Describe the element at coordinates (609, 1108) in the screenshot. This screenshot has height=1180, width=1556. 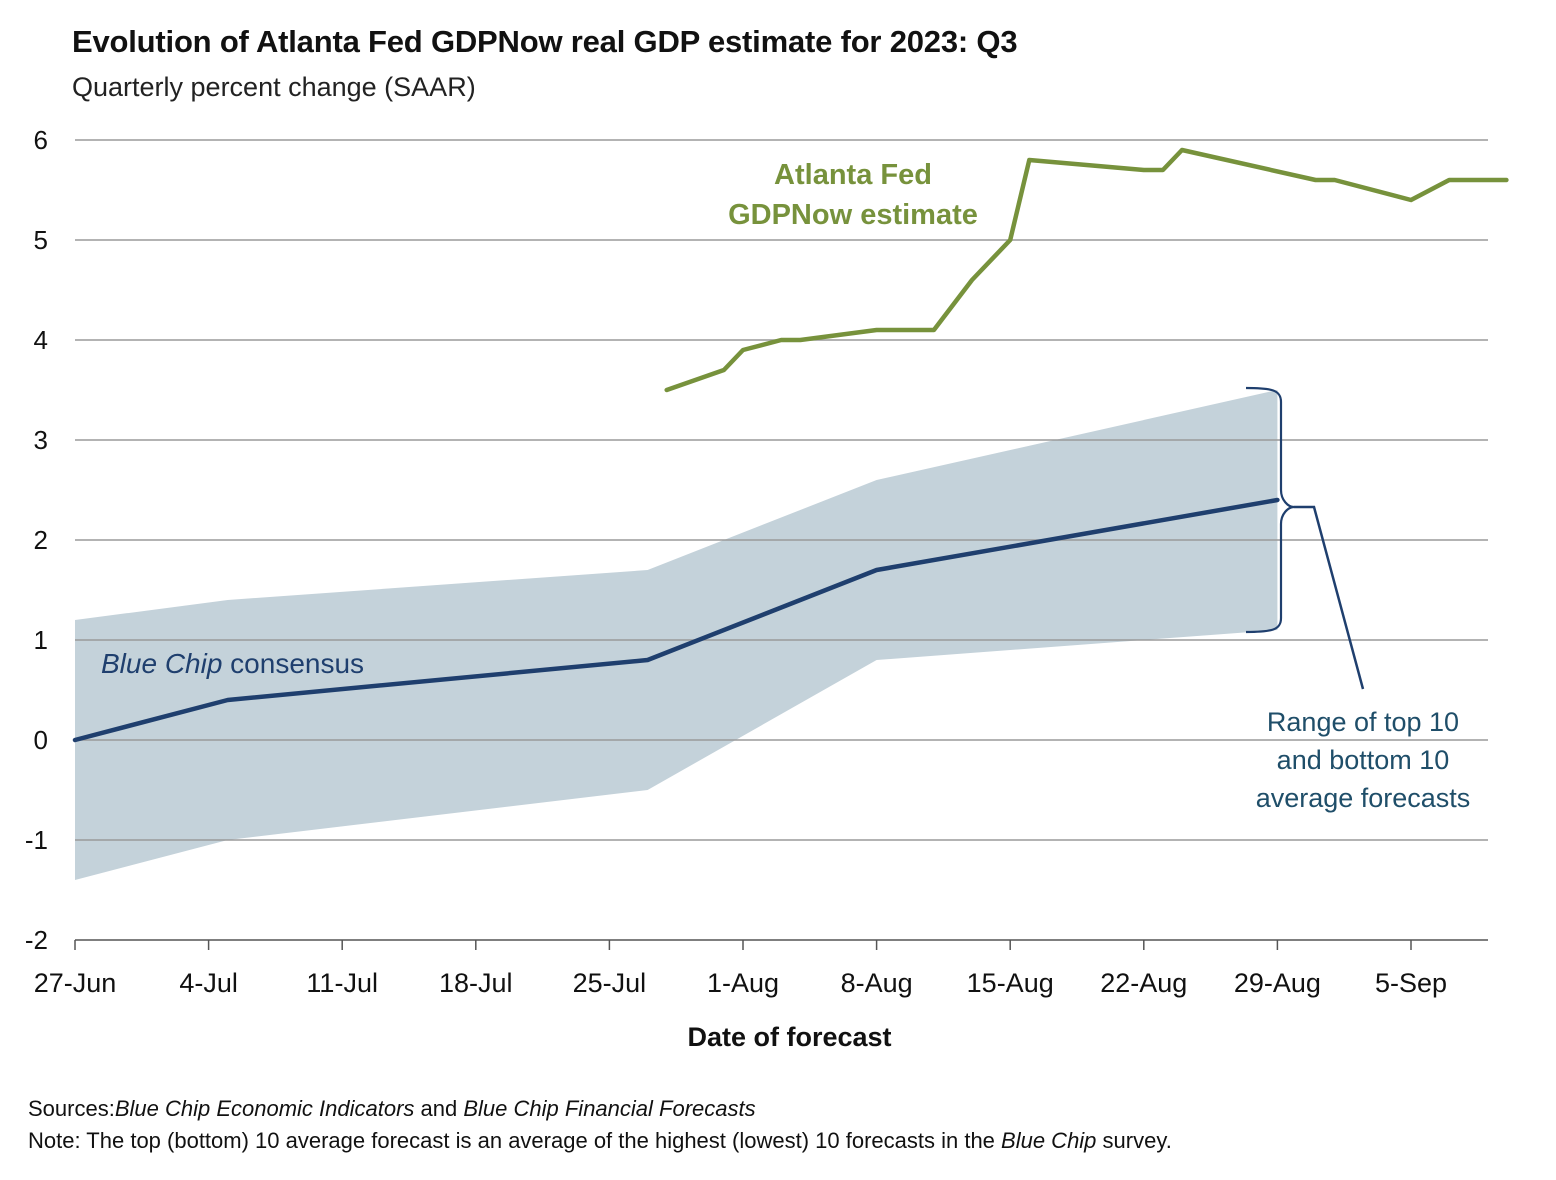
I see `sources-publication-2: Blue Chip Financial Forecasts` at that location.